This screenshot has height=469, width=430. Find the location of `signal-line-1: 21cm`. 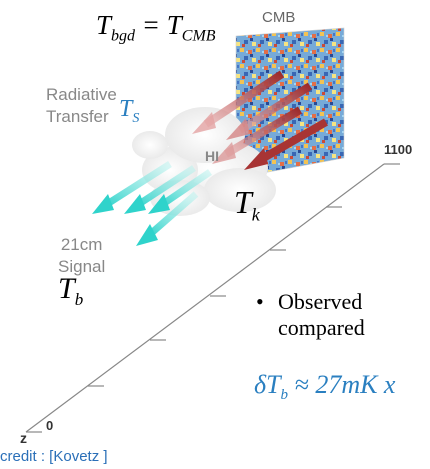

signal-line-1: 21cm is located at coordinates (81, 244).